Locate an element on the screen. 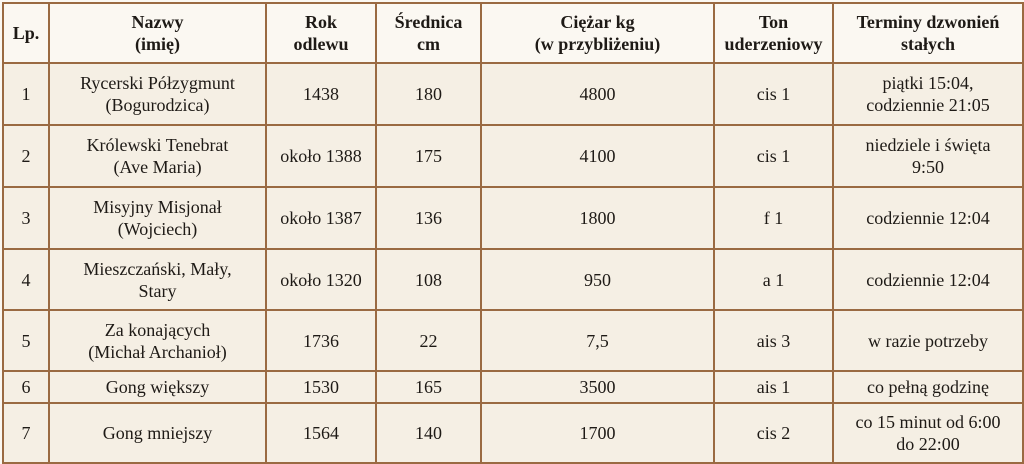  table-cell: a 1 is located at coordinates (773, 279).